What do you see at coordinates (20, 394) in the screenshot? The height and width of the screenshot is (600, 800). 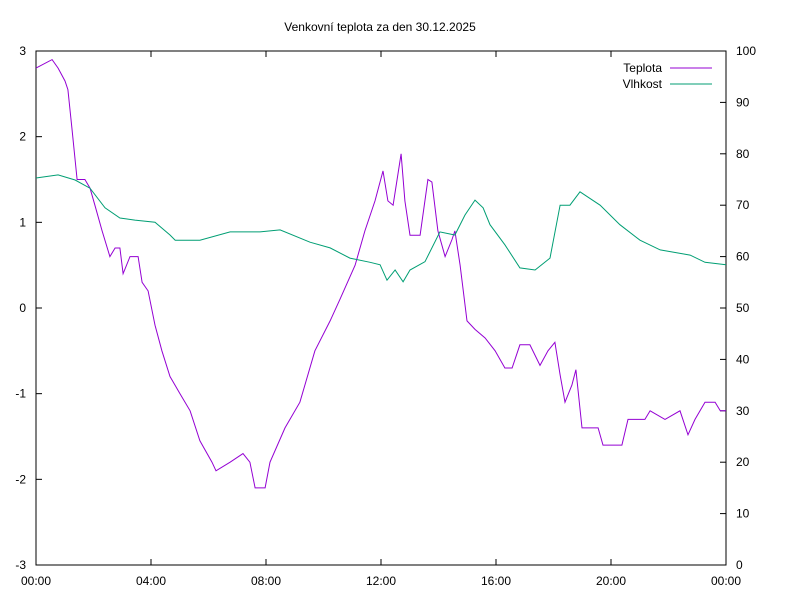 I see `y-tick-label: -1` at bounding box center [20, 394].